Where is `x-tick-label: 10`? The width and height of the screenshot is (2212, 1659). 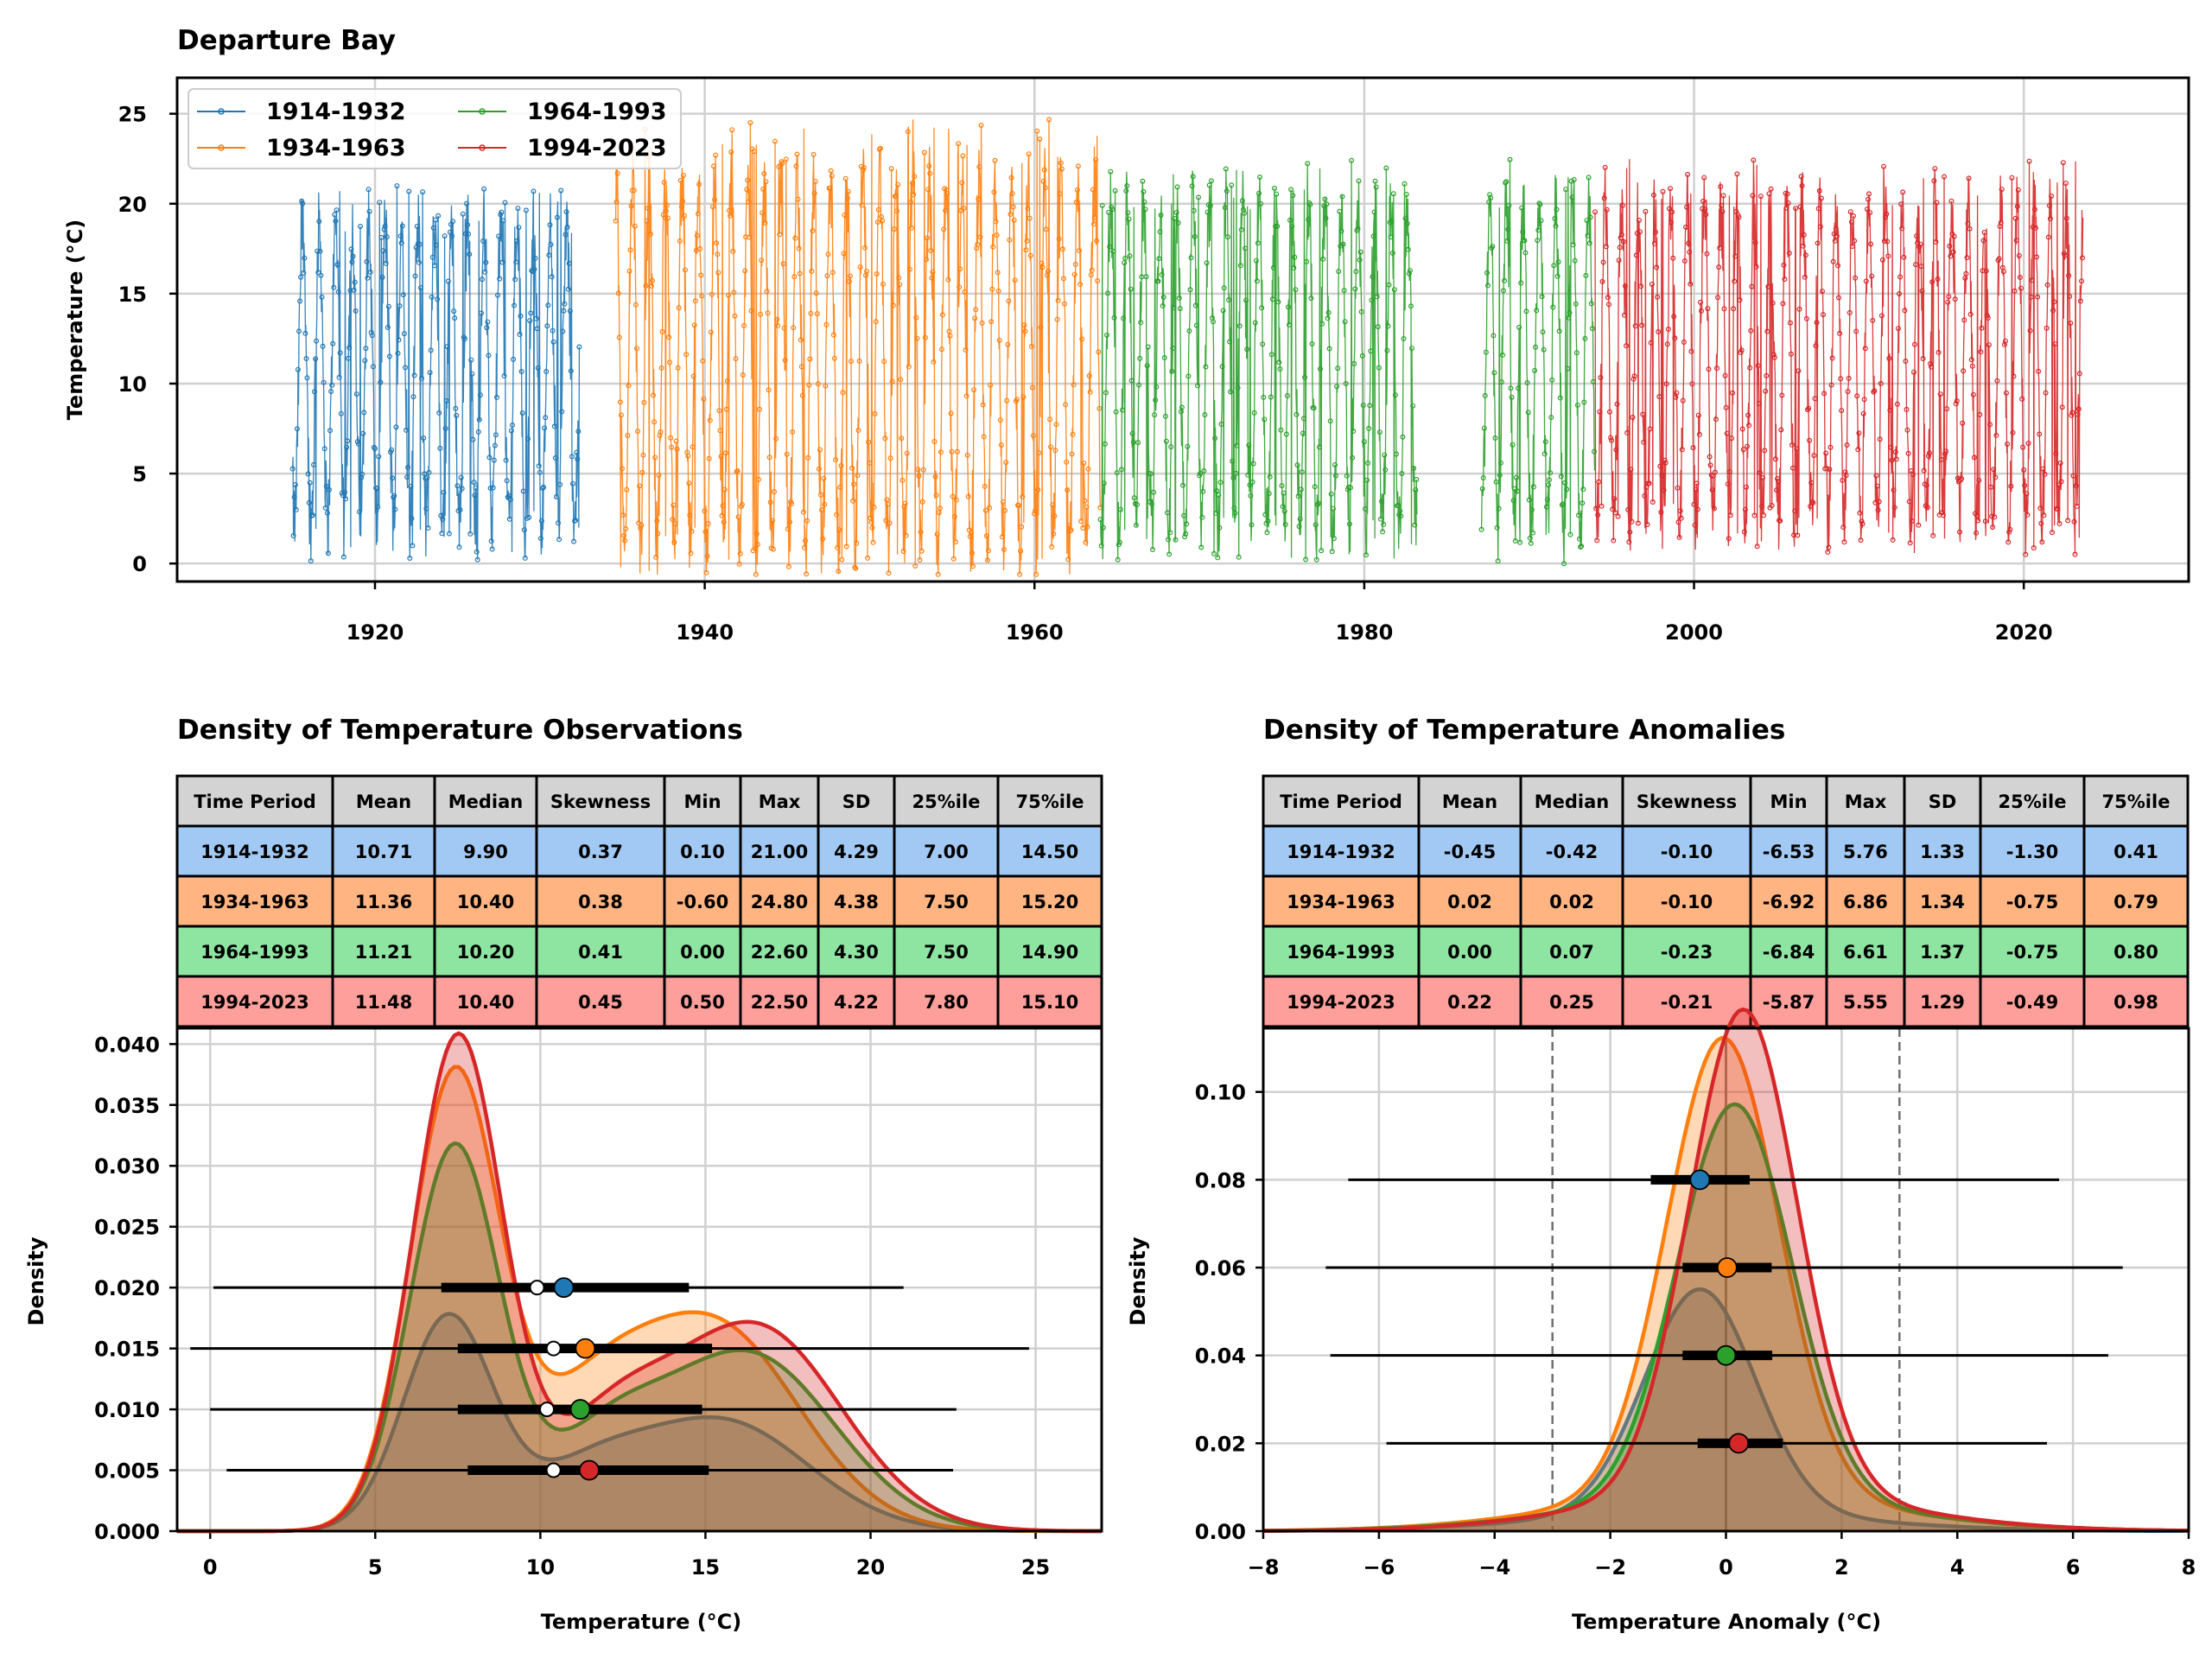 x-tick-label: 10 is located at coordinates (540, 1567).